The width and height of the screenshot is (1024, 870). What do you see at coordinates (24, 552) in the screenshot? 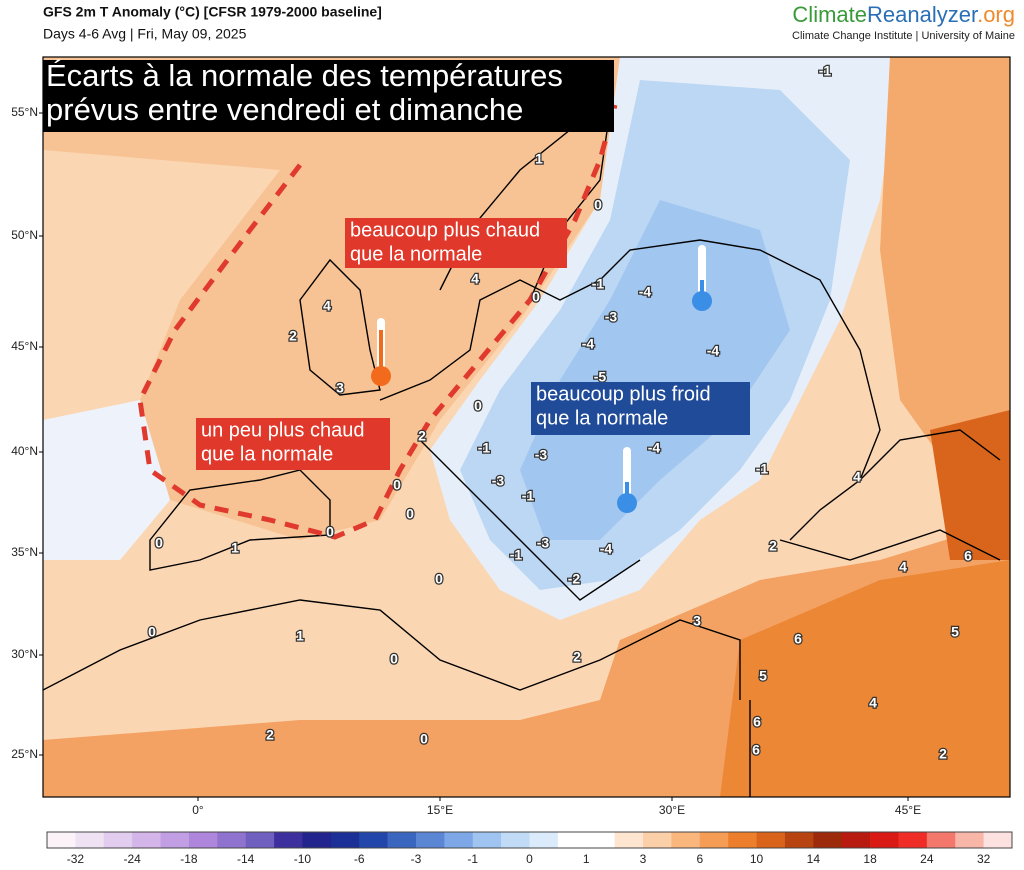
I see `lat-label: 35°N` at bounding box center [24, 552].